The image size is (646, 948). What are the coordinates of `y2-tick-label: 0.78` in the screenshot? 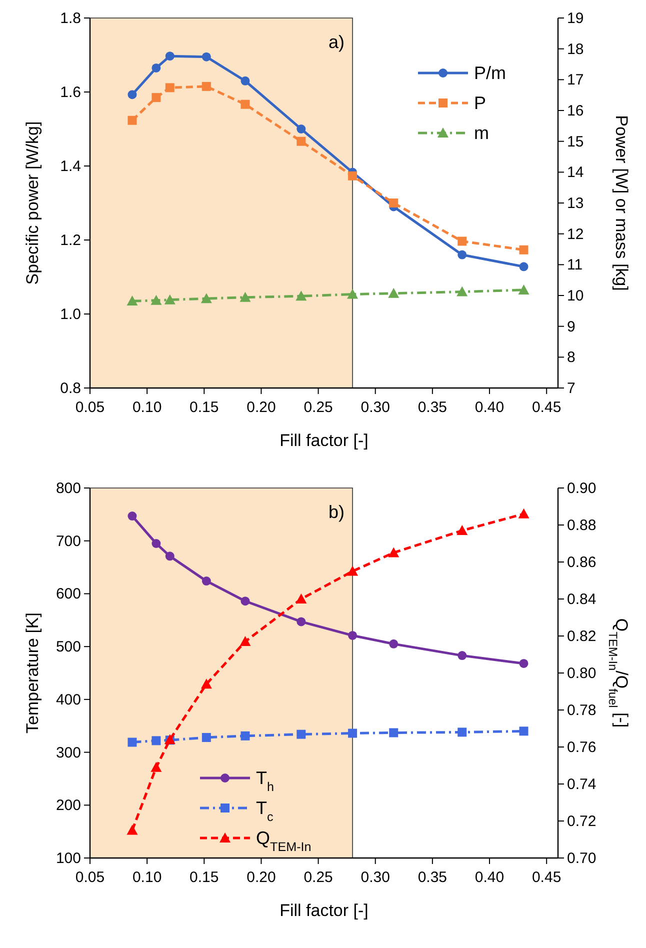 It's located at (581, 710).